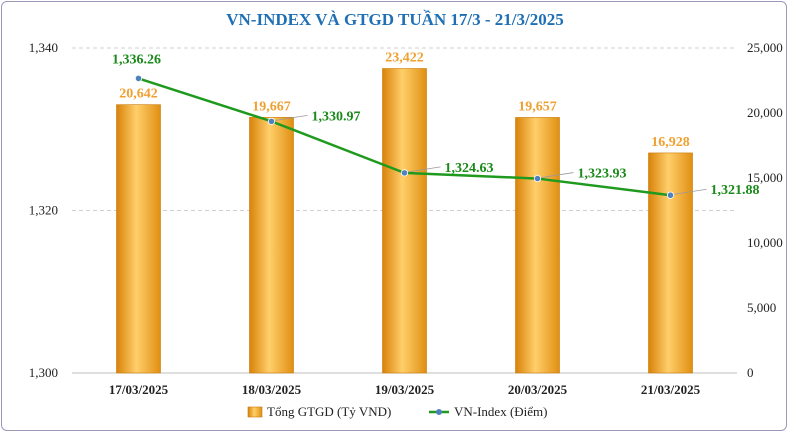 The image size is (790, 434). I want to click on line-data-label: 1,330.97, so click(336, 116).